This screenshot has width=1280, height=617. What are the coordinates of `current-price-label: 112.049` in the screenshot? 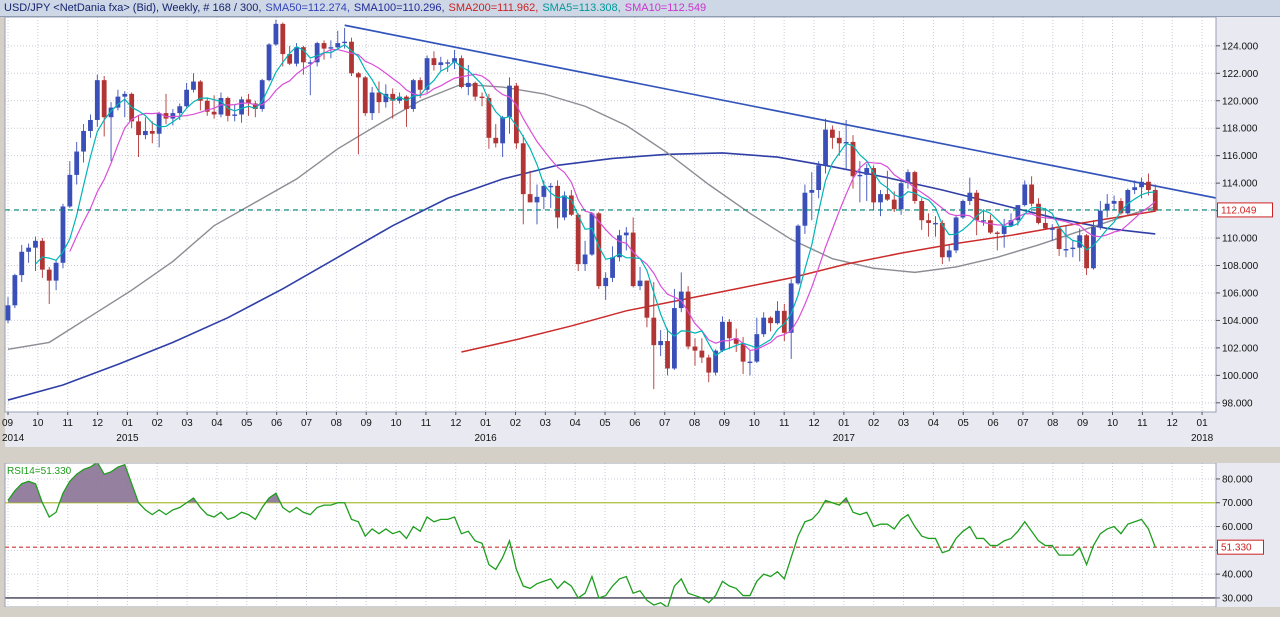 It's located at (1239, 210).